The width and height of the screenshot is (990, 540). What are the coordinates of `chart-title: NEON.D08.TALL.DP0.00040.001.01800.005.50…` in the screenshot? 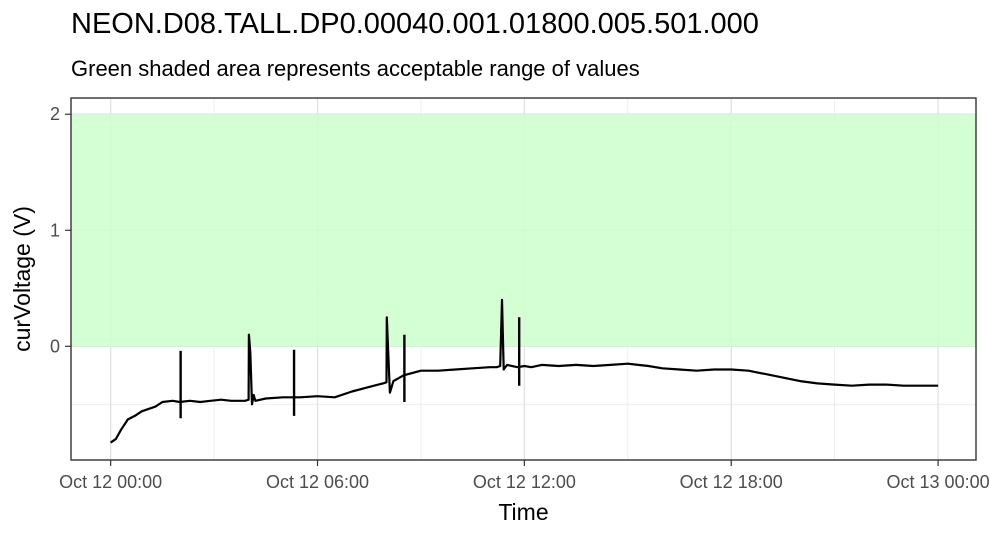 It's located at (415, 24).